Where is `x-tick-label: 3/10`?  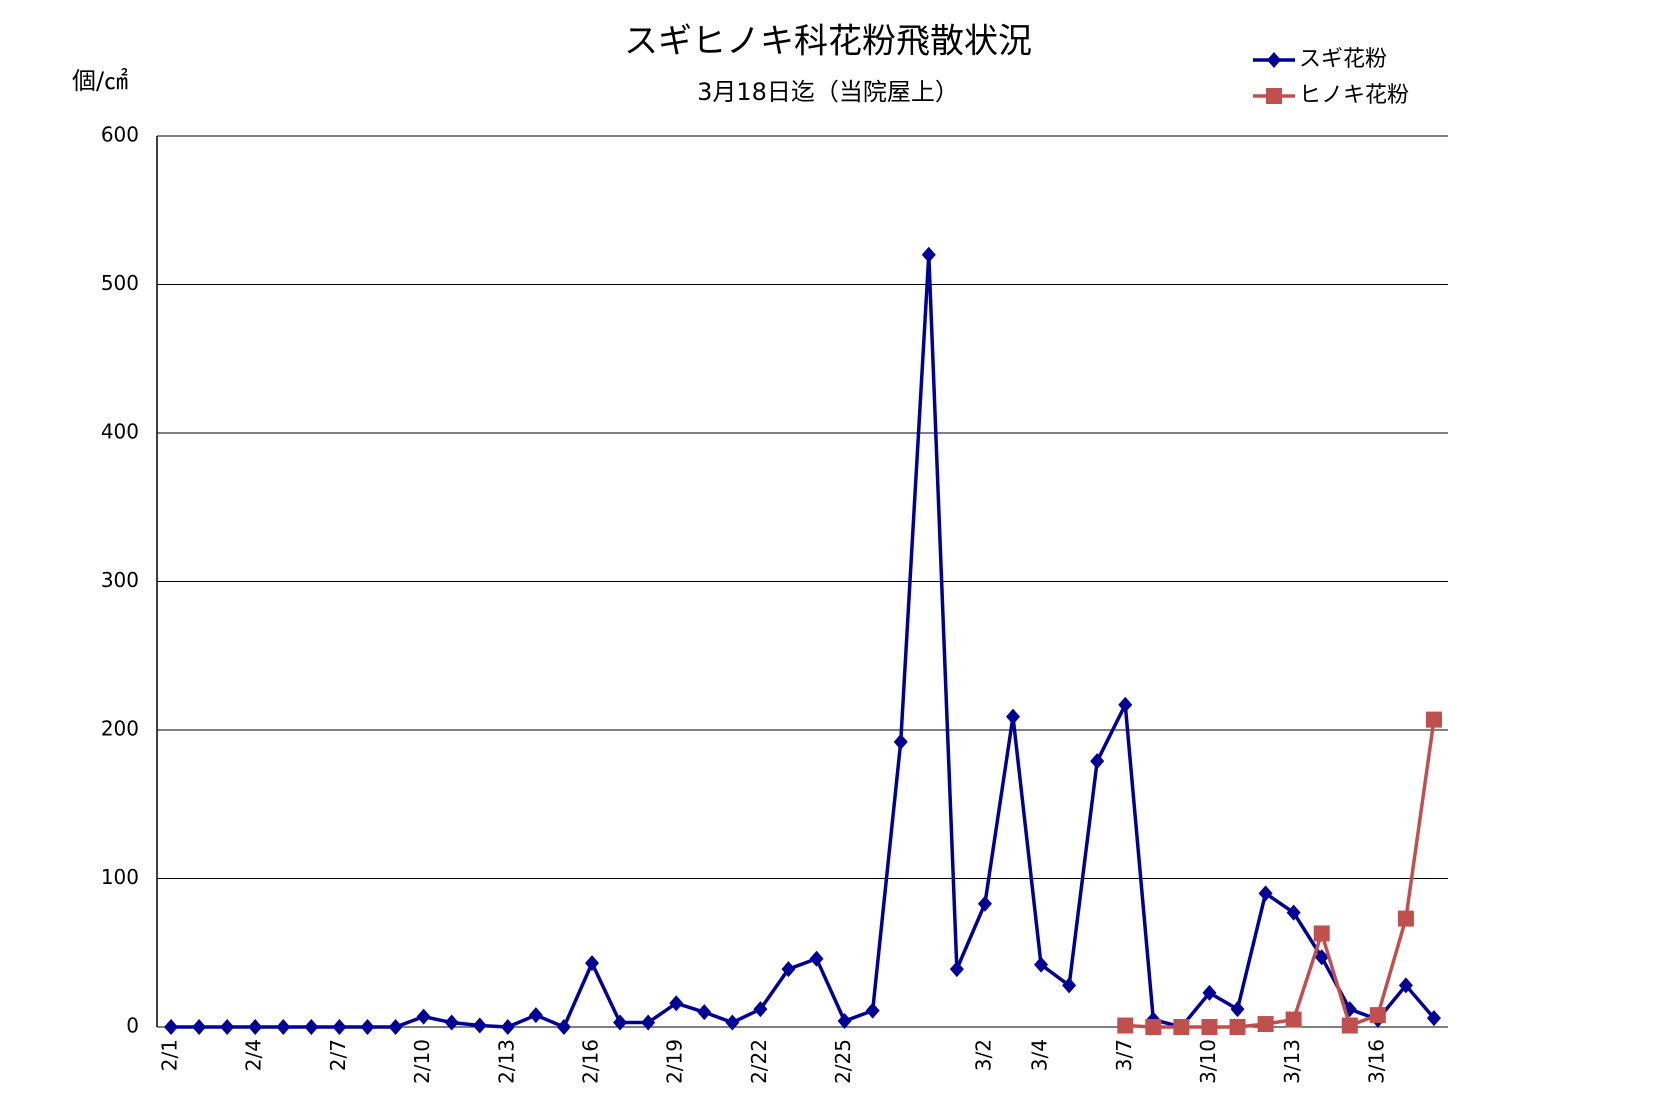 x-tick-label: 3/10 is located at coordinates (1208, 1061).